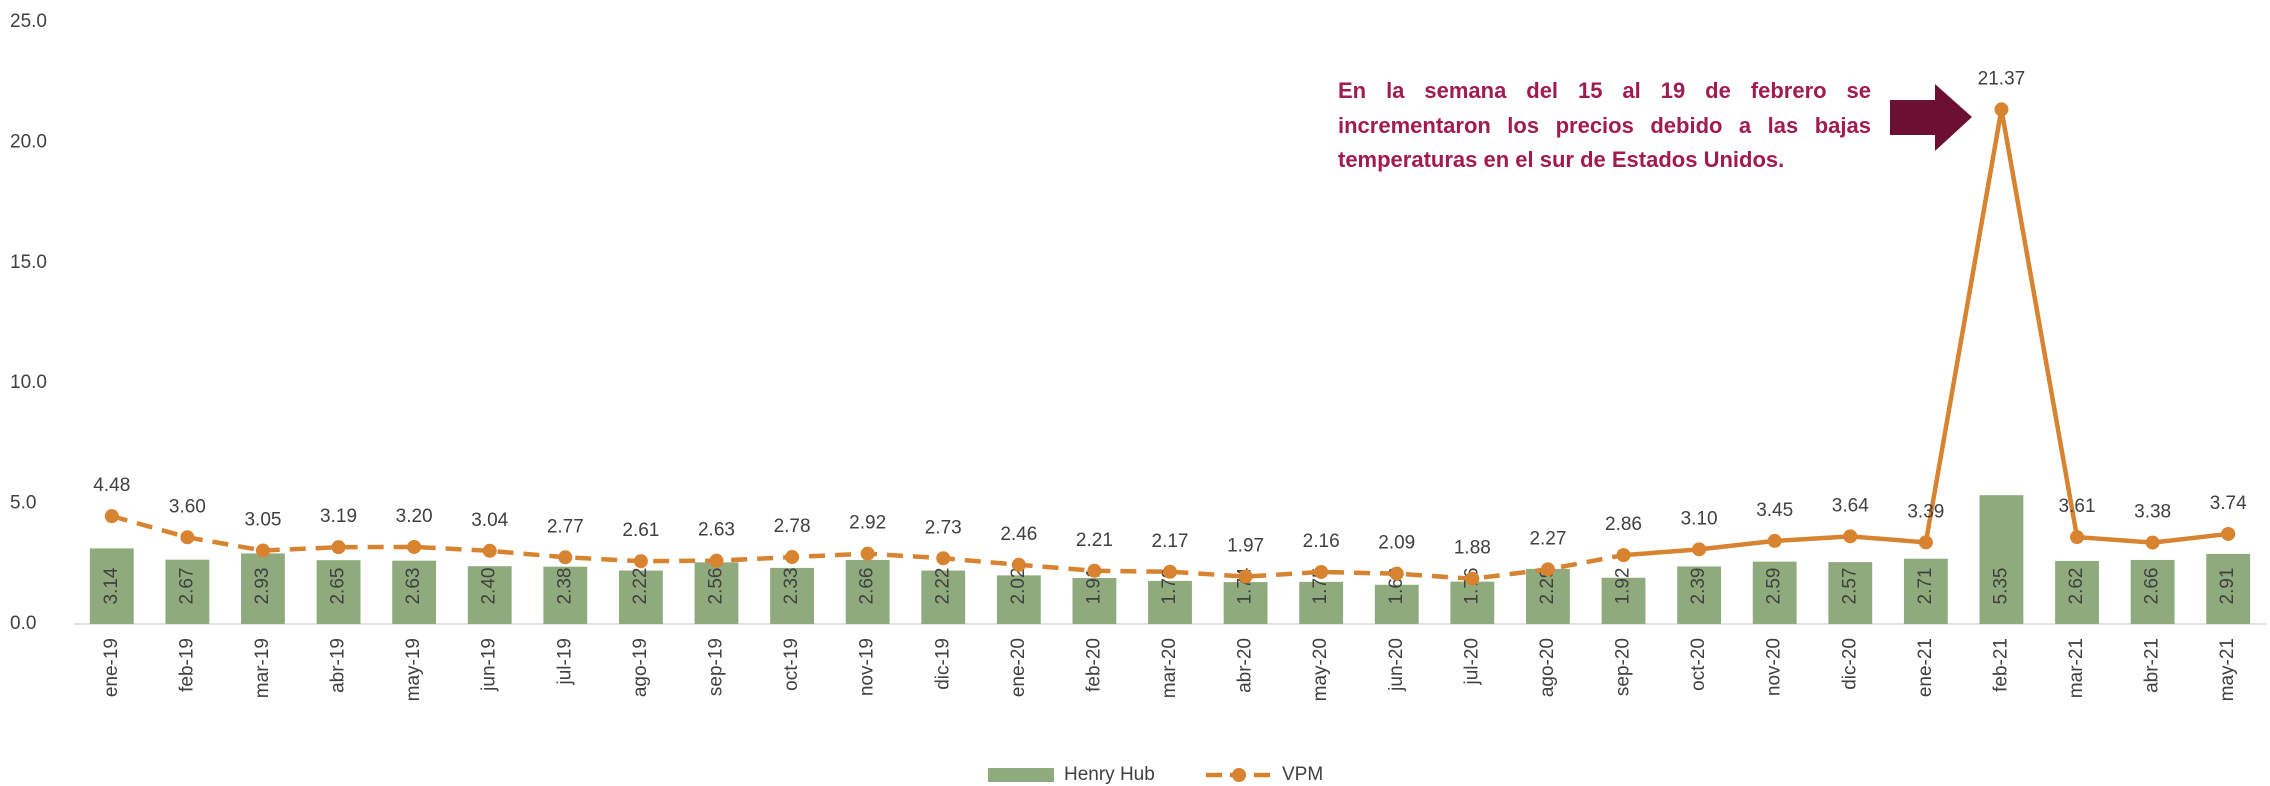 The image size is (2270, 786). Describe the element at coordinates (2076, 586) in the screenshot. I see `bar-label: 2.62` at that location.